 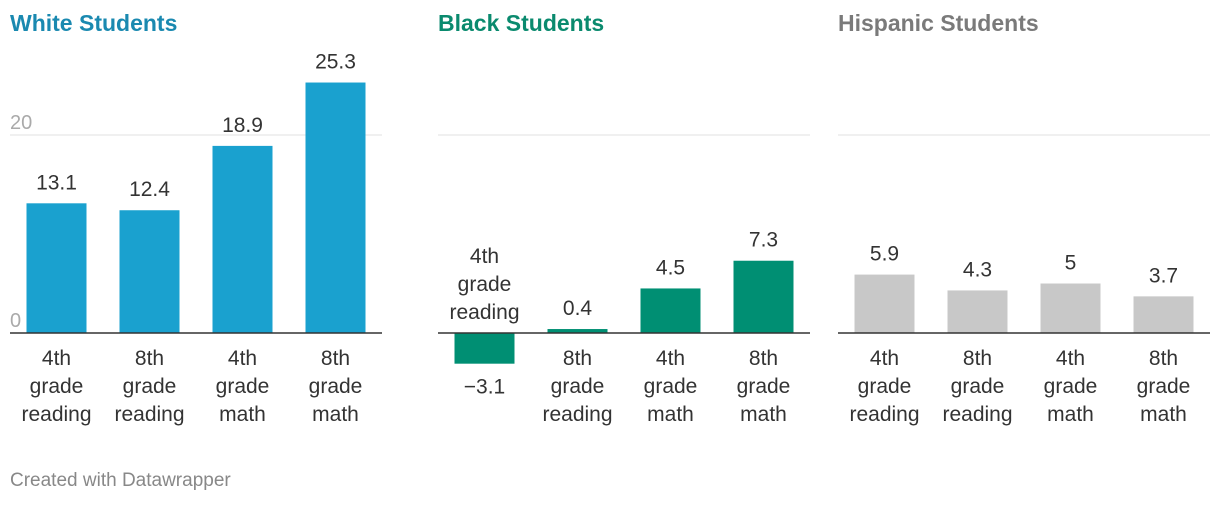 What do you see at coordinates (94, 23) in the screenshot?
I see `panel-title: White Students` at bounding box center [94, 23].